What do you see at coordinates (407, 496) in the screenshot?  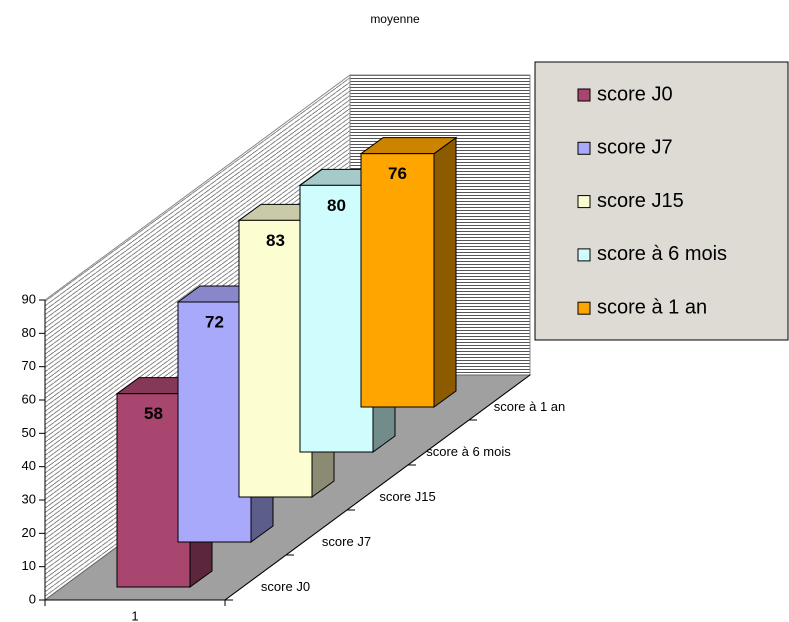 I see `depth-label: score J15` at bounding box center [407, 496].